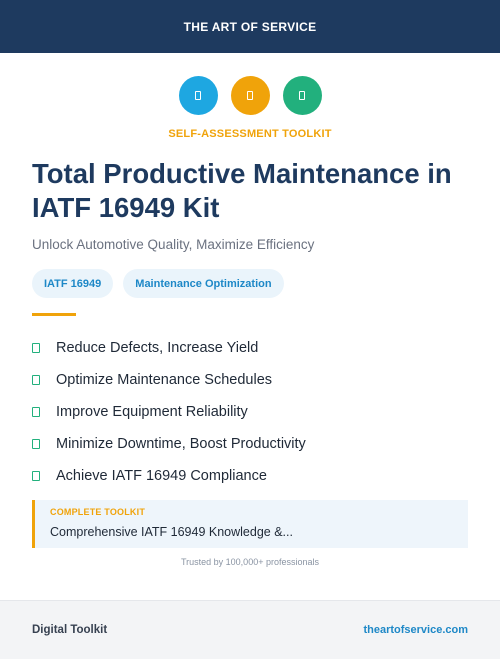  I want to click on icon-row, so click(250, 95).